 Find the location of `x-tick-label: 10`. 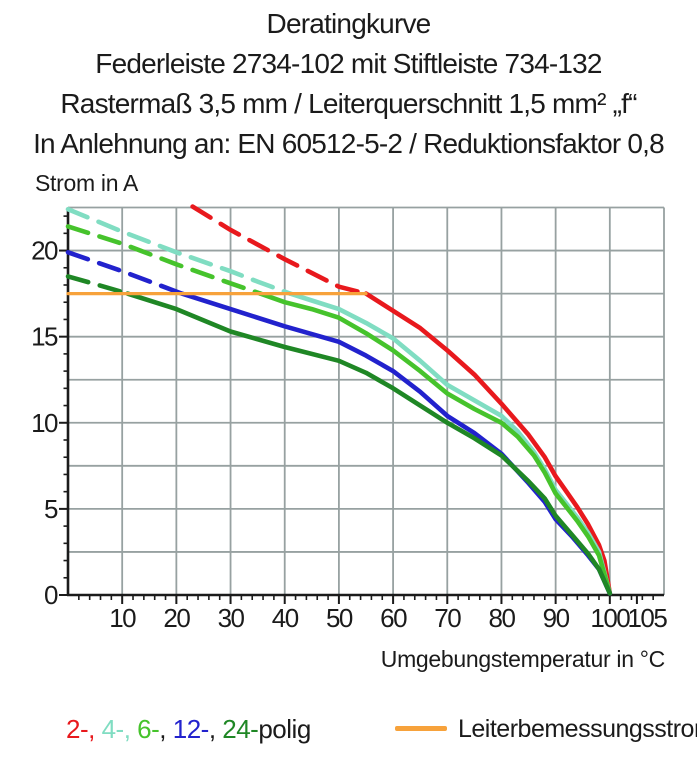

x-tick-label: 10 is located at coordinates (122, 618).